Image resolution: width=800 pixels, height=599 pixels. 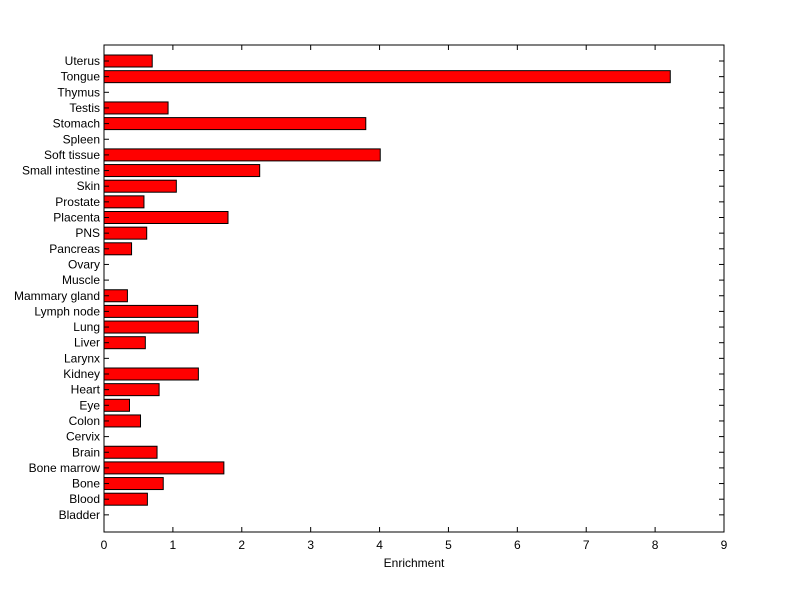 I want to click on y-tick-label: Uterus, so click(x=82, y=61).